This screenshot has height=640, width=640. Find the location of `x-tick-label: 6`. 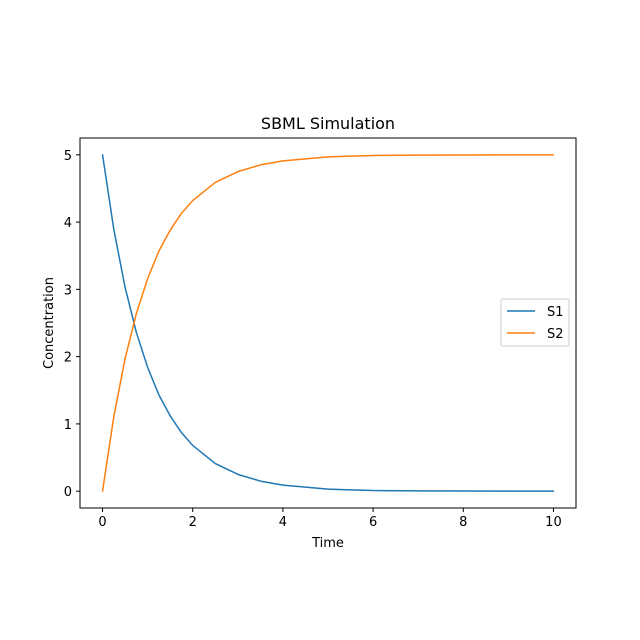

x-tick-label: 6 is located at coordinates (373, 522).